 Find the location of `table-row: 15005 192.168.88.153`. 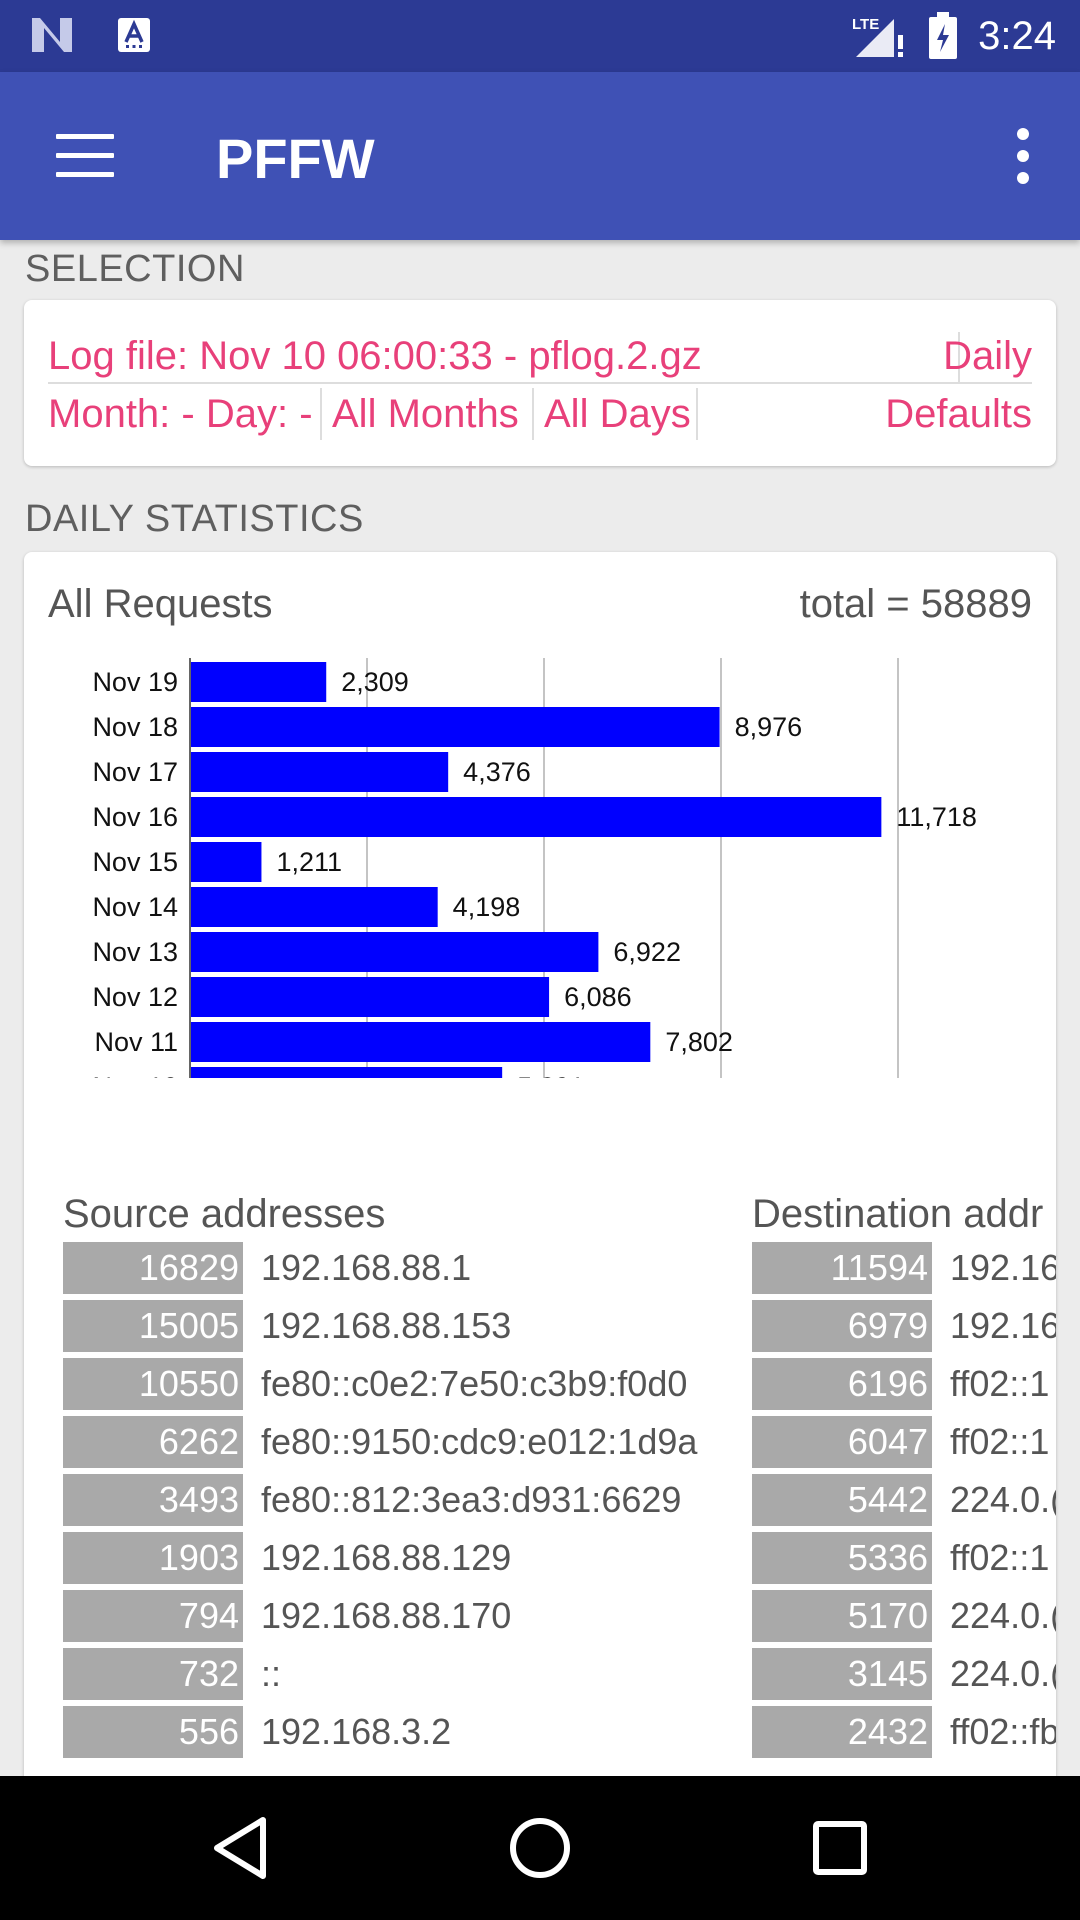

table-row: 15005 192.168.88.153 is located at coordinates (403, 1326).